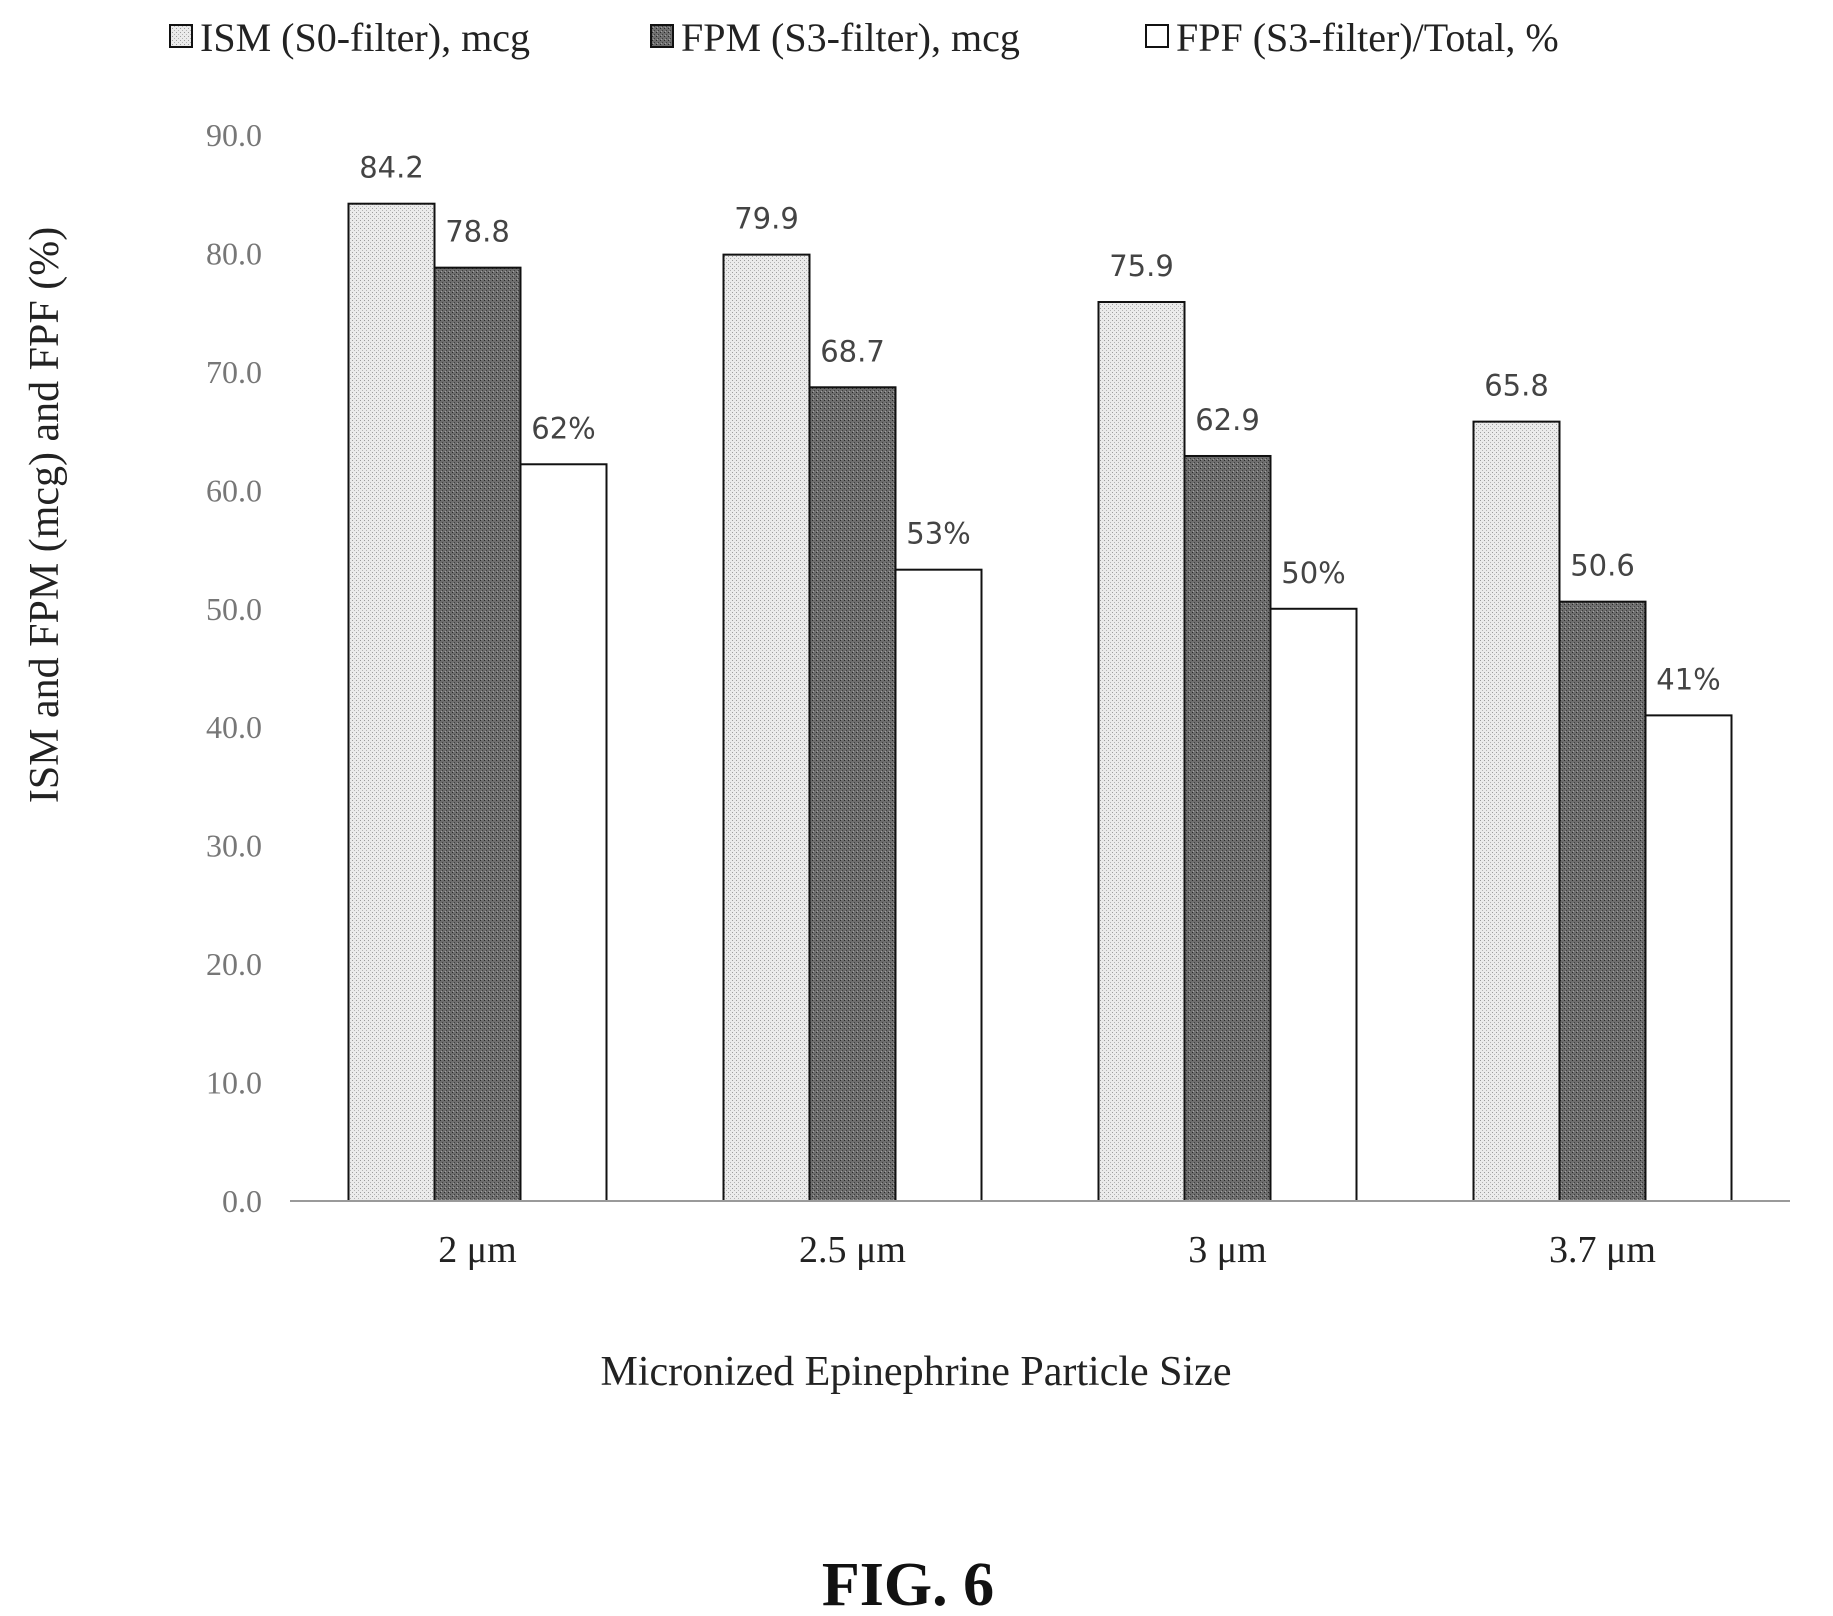 This screenshot has width=1833, height=1616. Describe the element at coordinates (852, 1250) in the screenshot. I see `x-tick-label: 2.5 μm` at that location.